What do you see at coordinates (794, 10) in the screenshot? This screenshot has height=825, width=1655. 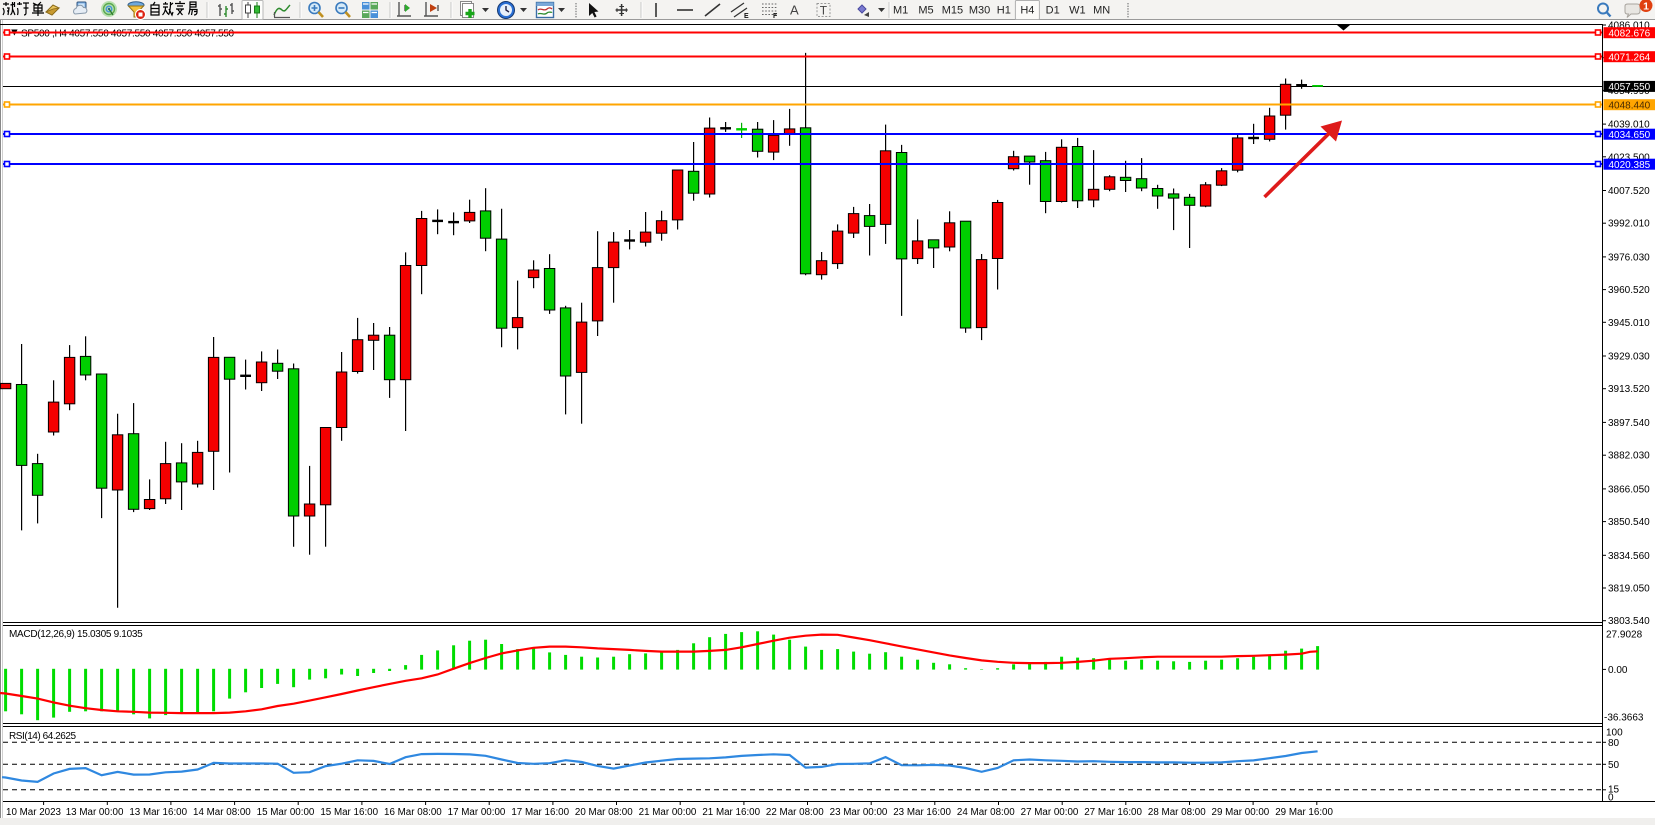 I see `svg-text: A` at bounding box center [794, 10].